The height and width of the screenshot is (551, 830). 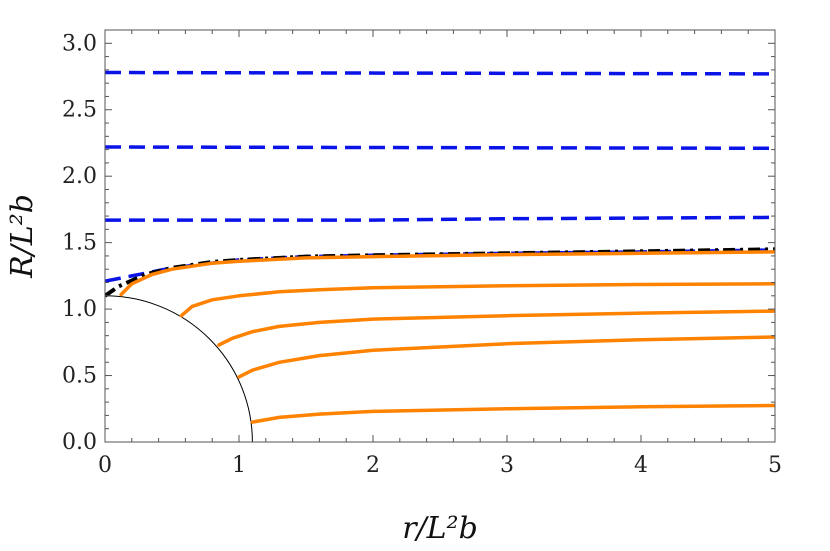 I want to click on y-axis-label: R/L²b, so click(x=22, y=236).